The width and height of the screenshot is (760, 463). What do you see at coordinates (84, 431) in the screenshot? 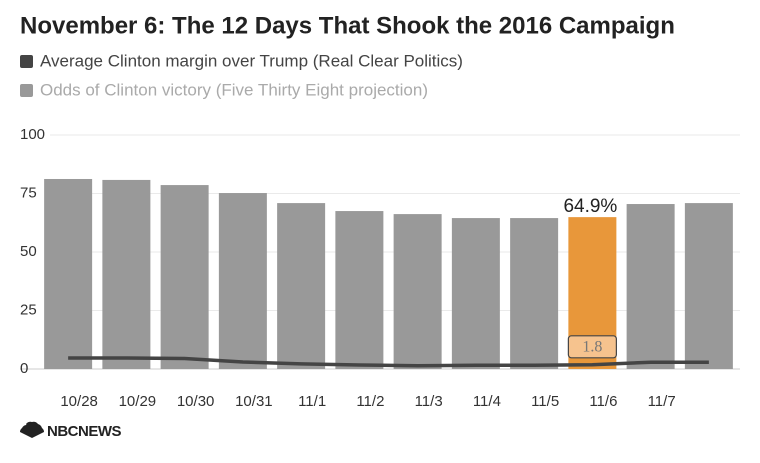
I see `source-logo: NBCNEWS` at bounding box center [84, 431].